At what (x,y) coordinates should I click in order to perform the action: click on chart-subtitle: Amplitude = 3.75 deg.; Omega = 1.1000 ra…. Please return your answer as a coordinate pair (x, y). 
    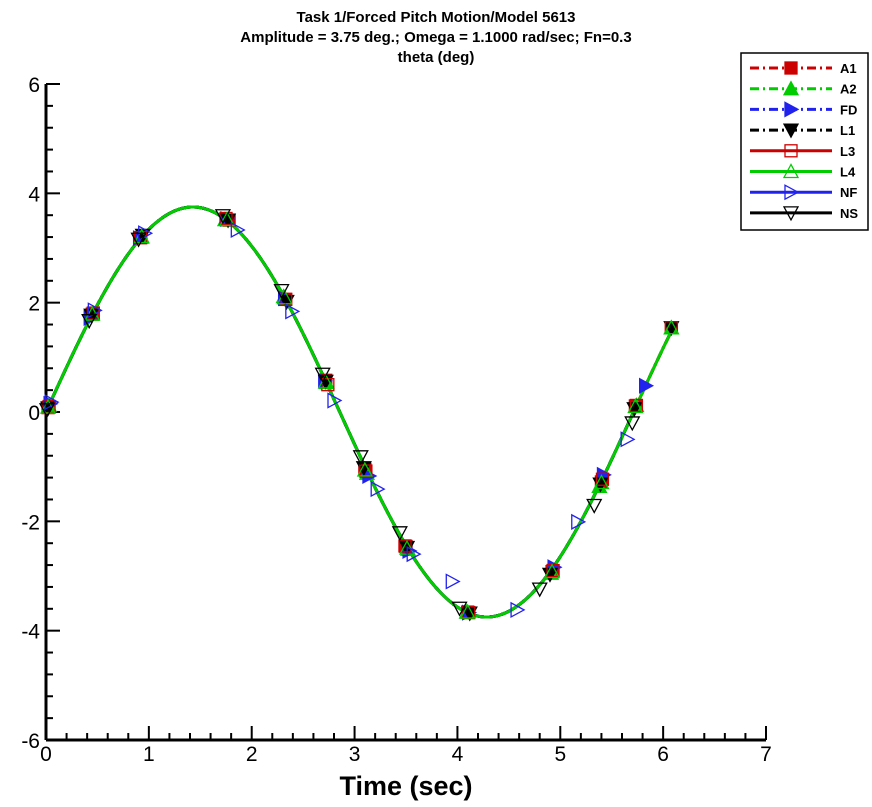
    Looking at the image, I should click on (435, 37).